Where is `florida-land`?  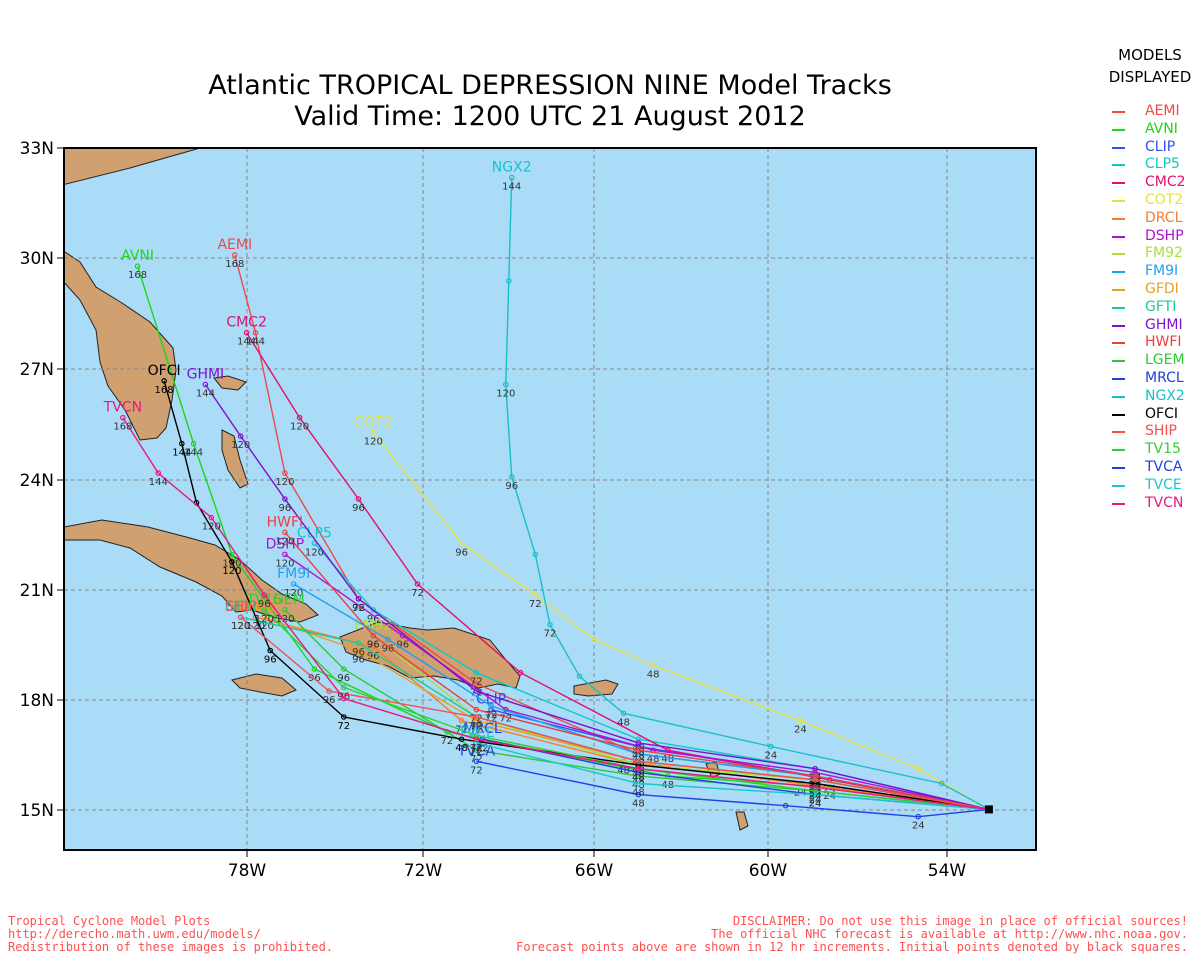 florida-land is located at coordinates (132, 294).